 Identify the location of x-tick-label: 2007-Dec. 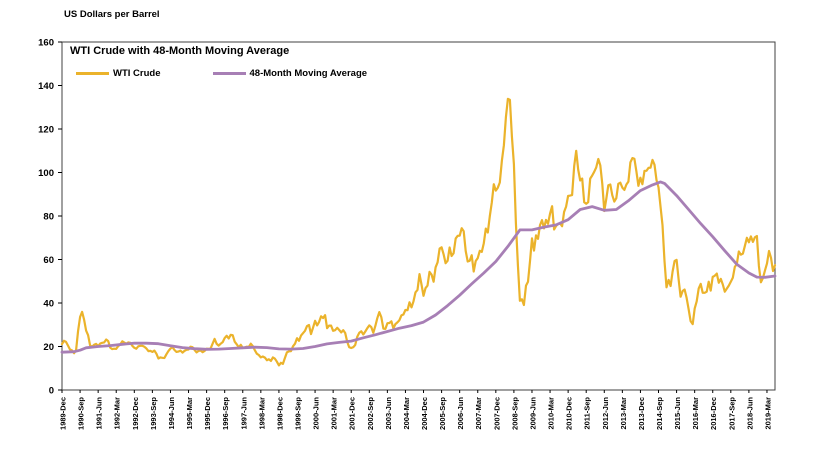
(496, 413).